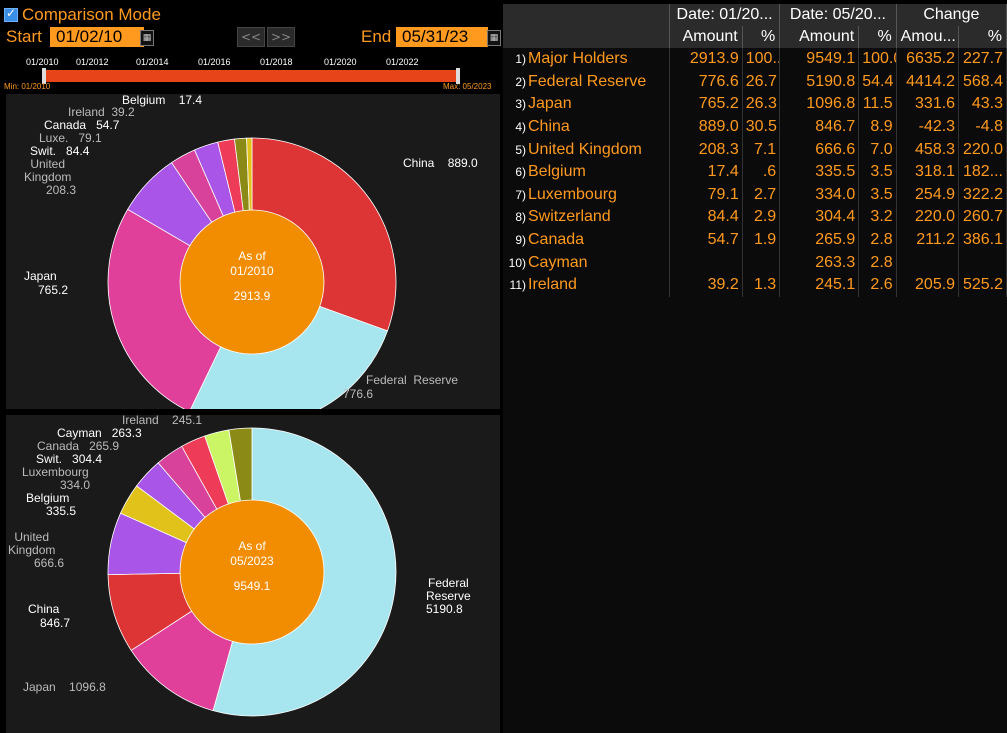  Describe the element at coordinates (951, 15) in the screenshot. I see `group-header-change: Change` at that location.